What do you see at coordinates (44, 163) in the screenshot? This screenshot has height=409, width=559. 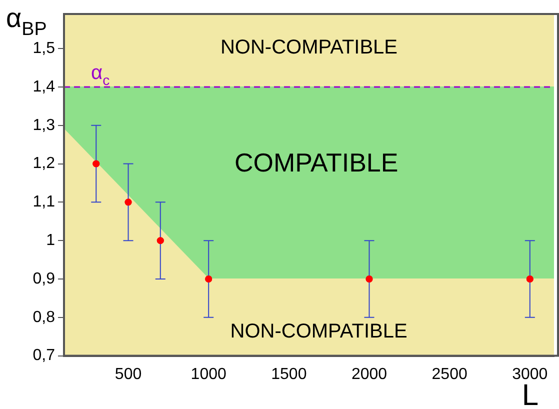 I see `y-tick-label: 1,2` at bounding box center [44, 163].